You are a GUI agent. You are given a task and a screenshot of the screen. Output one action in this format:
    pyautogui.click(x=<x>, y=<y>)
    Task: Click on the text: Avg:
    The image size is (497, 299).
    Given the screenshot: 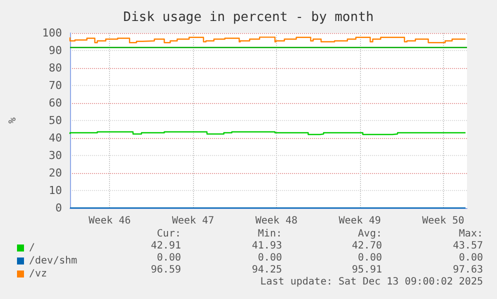 What is the action you would take?
    pyautogui.click(x=370, y=234)
    